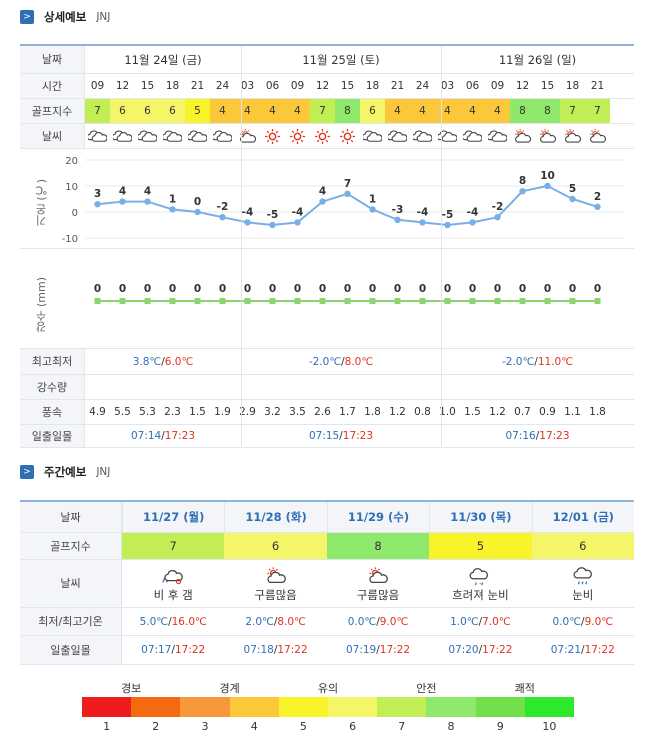 This screenshot has height=748, width=654. I want to click on sunrise: 07:15, so click(324, 436).